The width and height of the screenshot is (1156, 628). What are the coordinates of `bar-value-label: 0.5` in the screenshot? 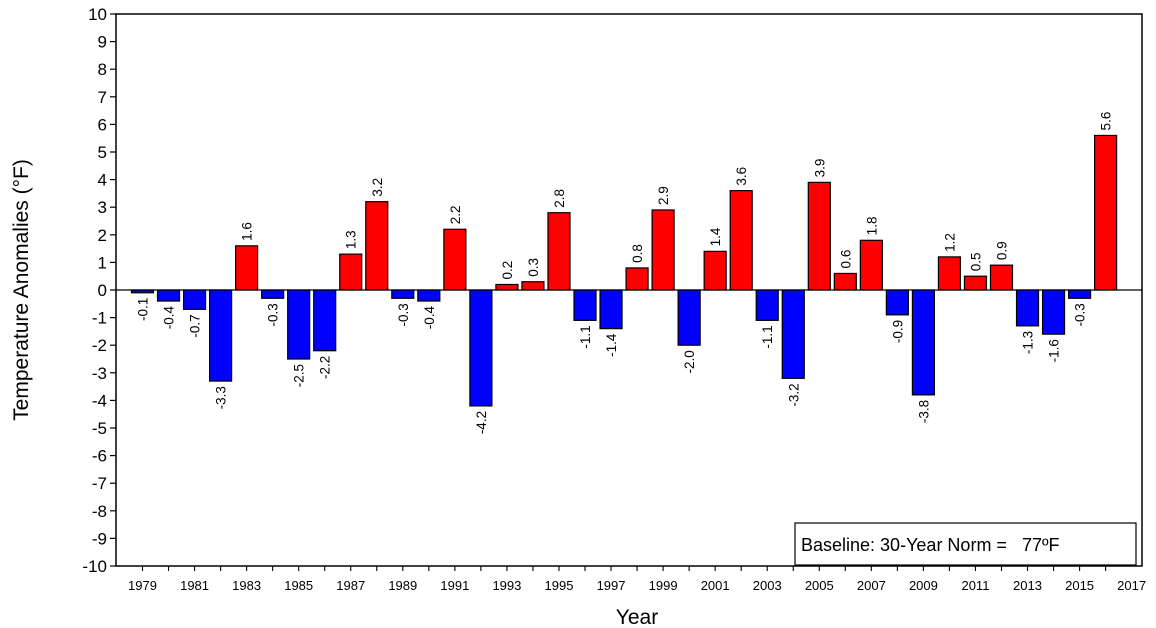 It's located at (975, 261).